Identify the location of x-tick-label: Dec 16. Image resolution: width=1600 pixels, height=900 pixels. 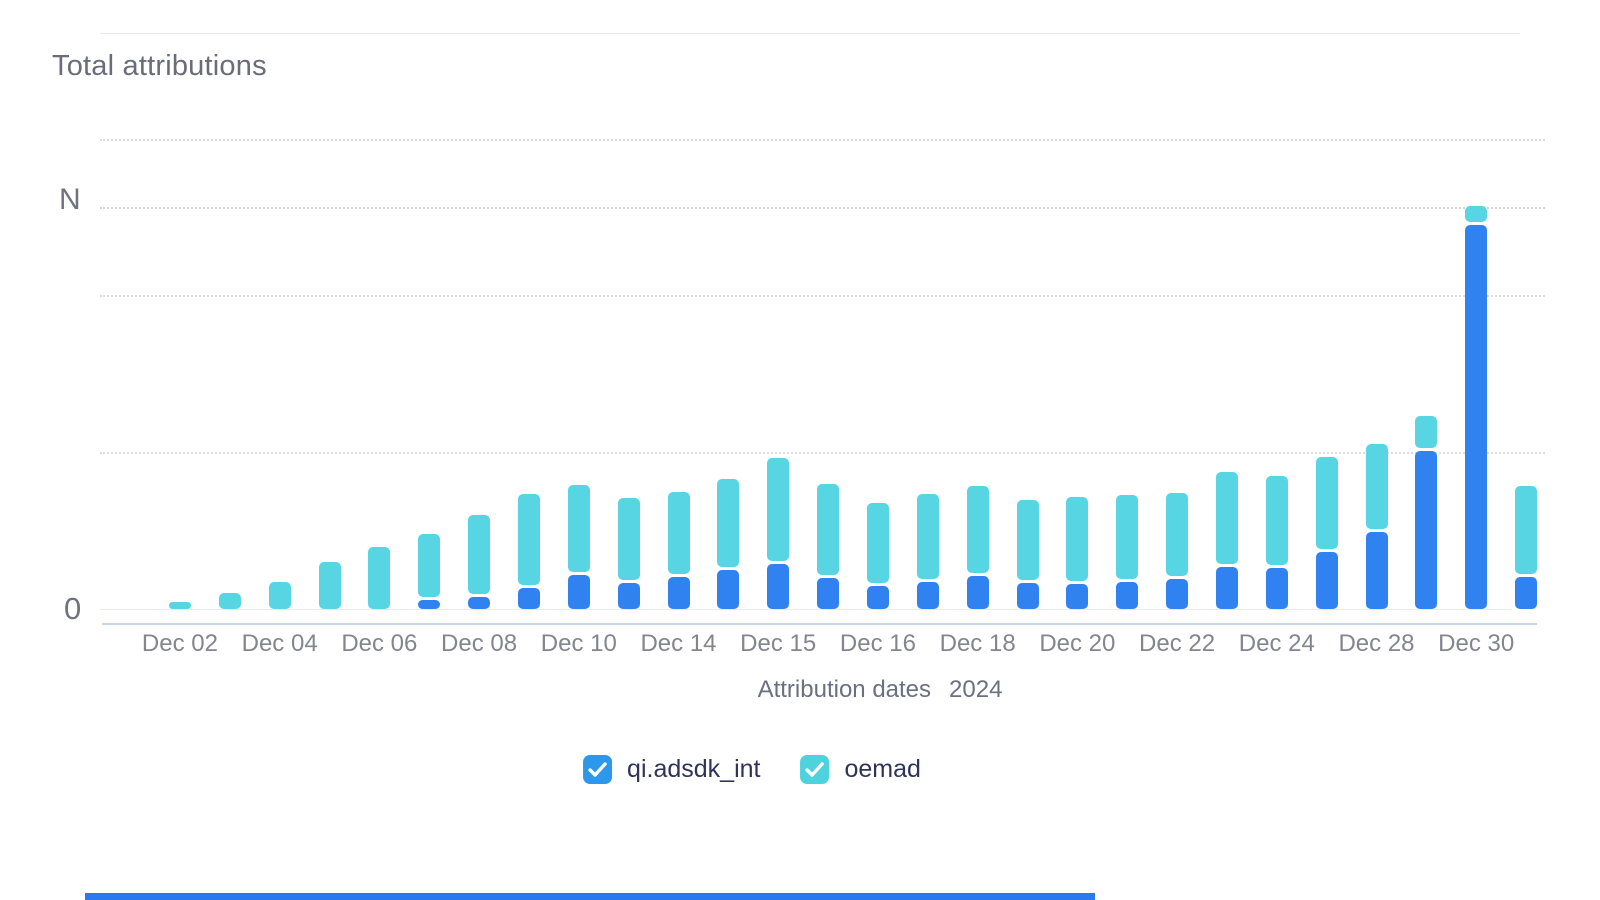
(877, 643).